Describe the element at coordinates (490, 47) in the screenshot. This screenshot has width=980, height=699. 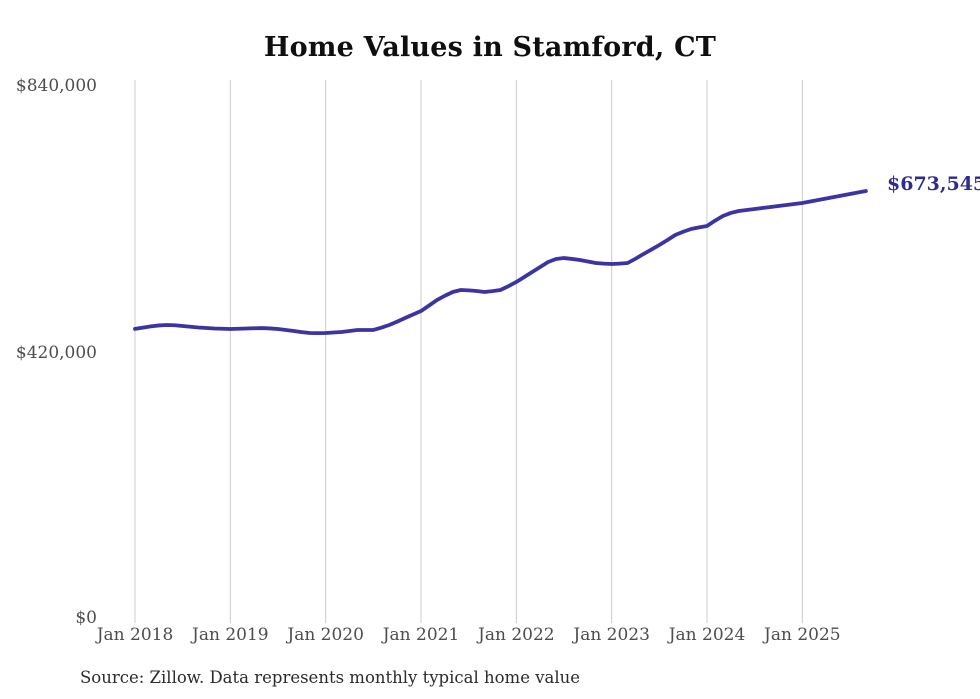
I see `chart-title: Home Values in Stamford, CT` at that location.